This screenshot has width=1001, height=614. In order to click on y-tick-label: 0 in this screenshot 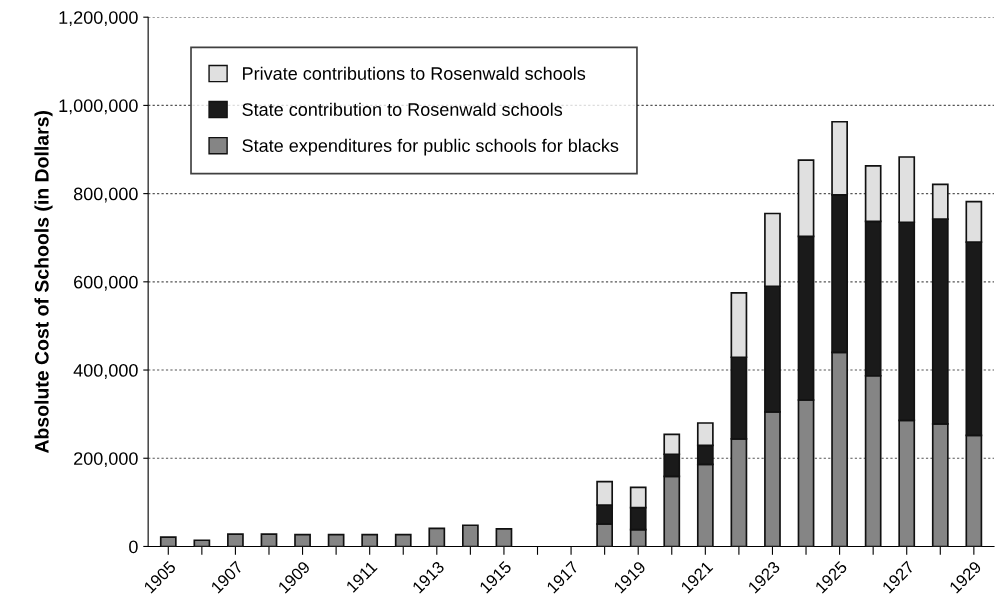, I will do `click(133, 547)`.